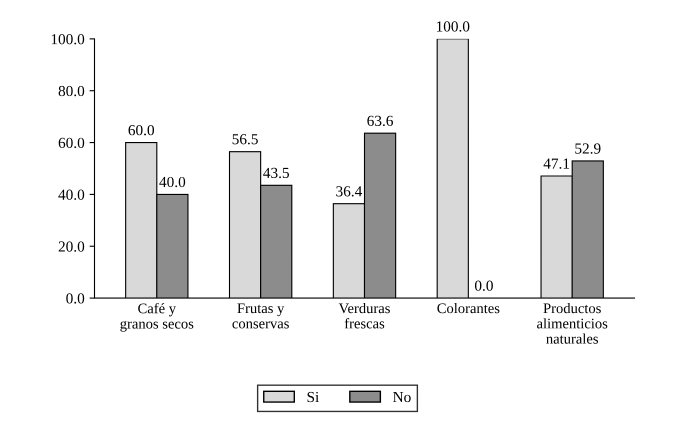  Describe the element at coordinates (141, 130) in the screenshot. I see `data-label: 60.0` at that location.